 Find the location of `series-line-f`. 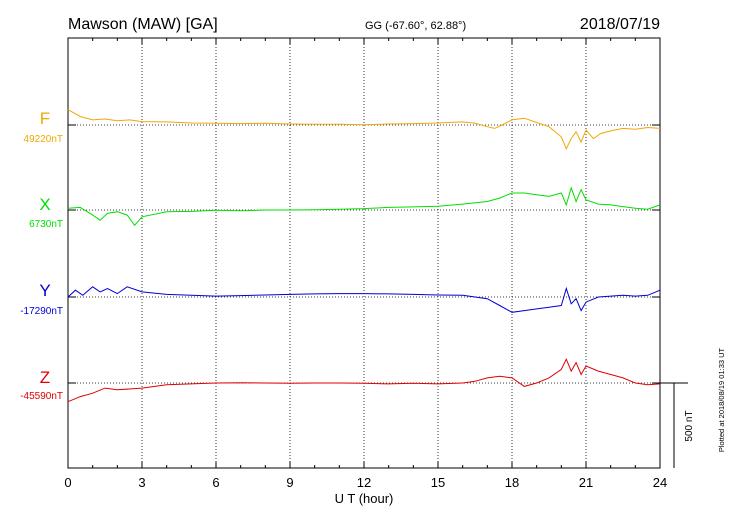

series-line-f is located at coordinates (364, 130).